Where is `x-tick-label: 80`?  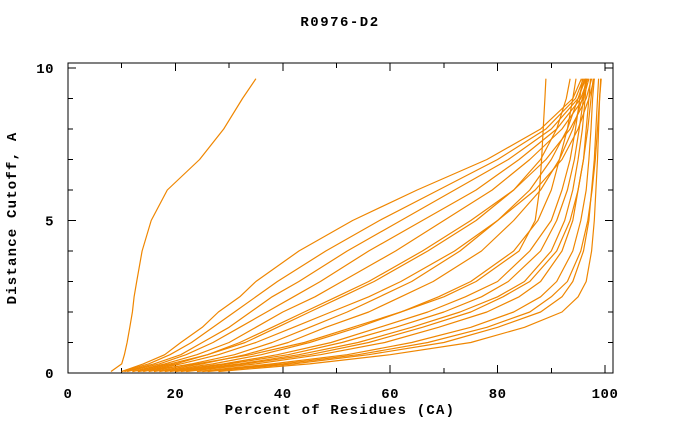
x-tick-label: 80 is located at coordinates (498, 395).